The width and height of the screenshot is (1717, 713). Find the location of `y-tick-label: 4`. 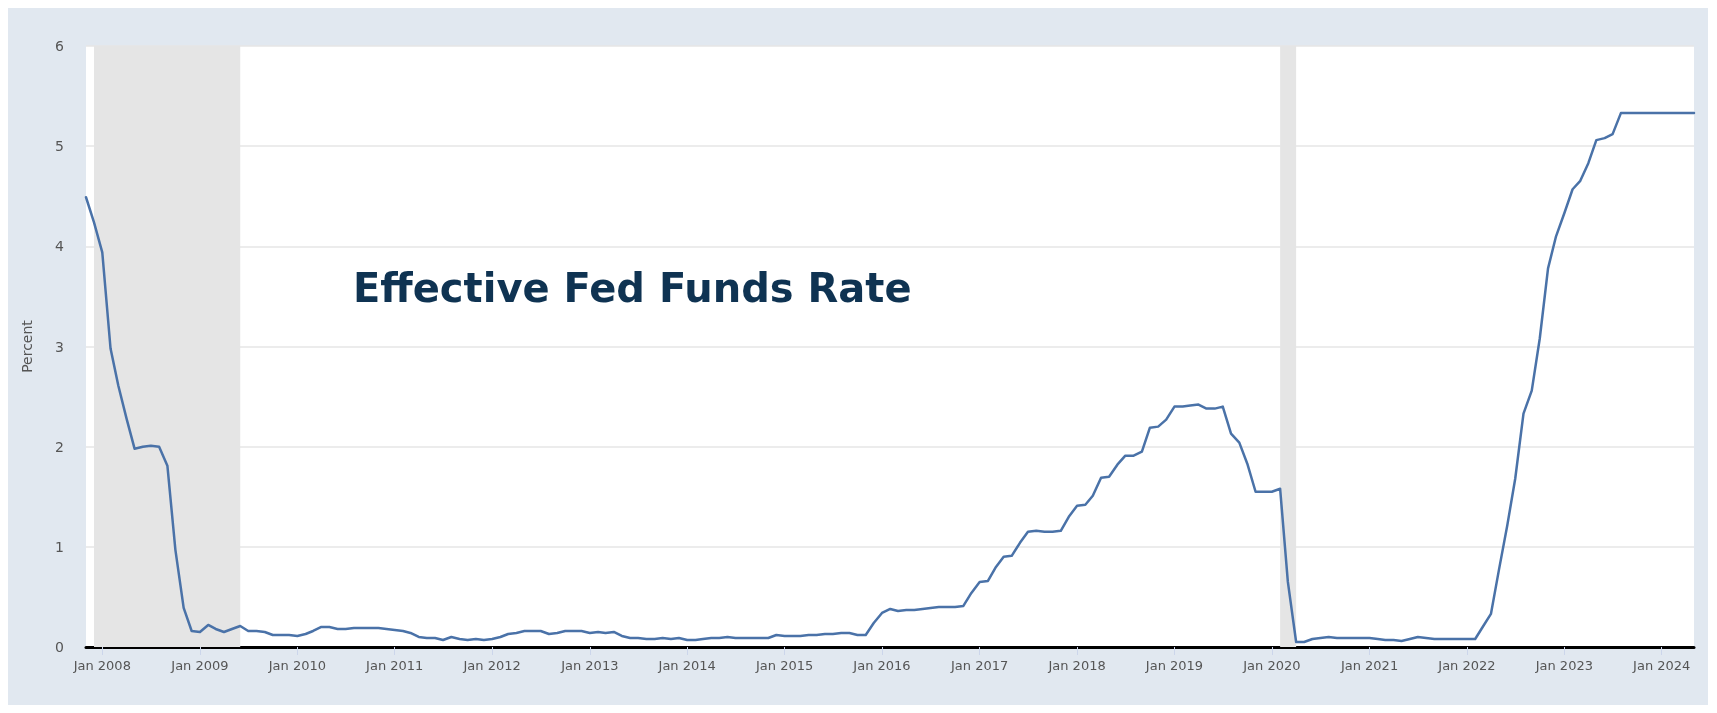

y-tick-label: 4 is located at coordinates (60, 246).